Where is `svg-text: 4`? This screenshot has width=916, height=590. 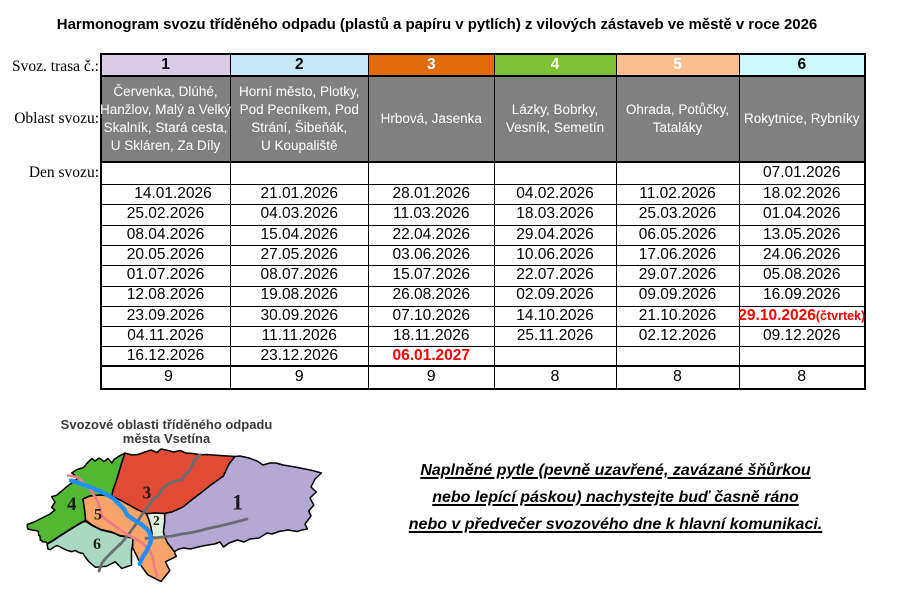 svg-text: 4 is located at coordinates (72, 504).